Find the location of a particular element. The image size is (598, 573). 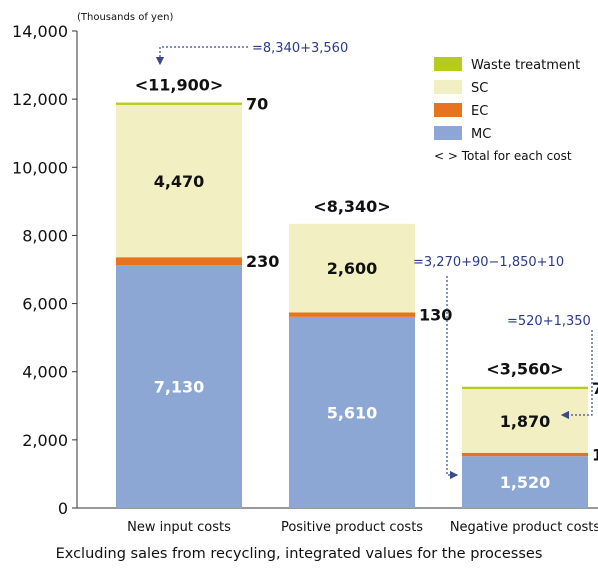

bar-total-label: <11,900> is located at coordinates (179, 85).